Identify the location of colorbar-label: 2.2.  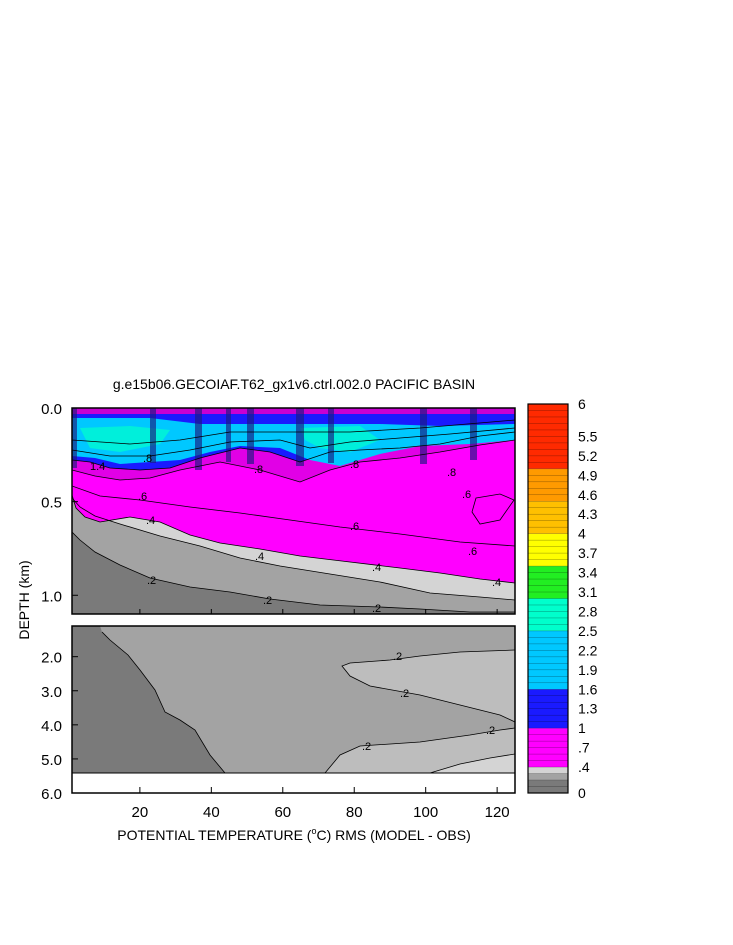
(588, 650).